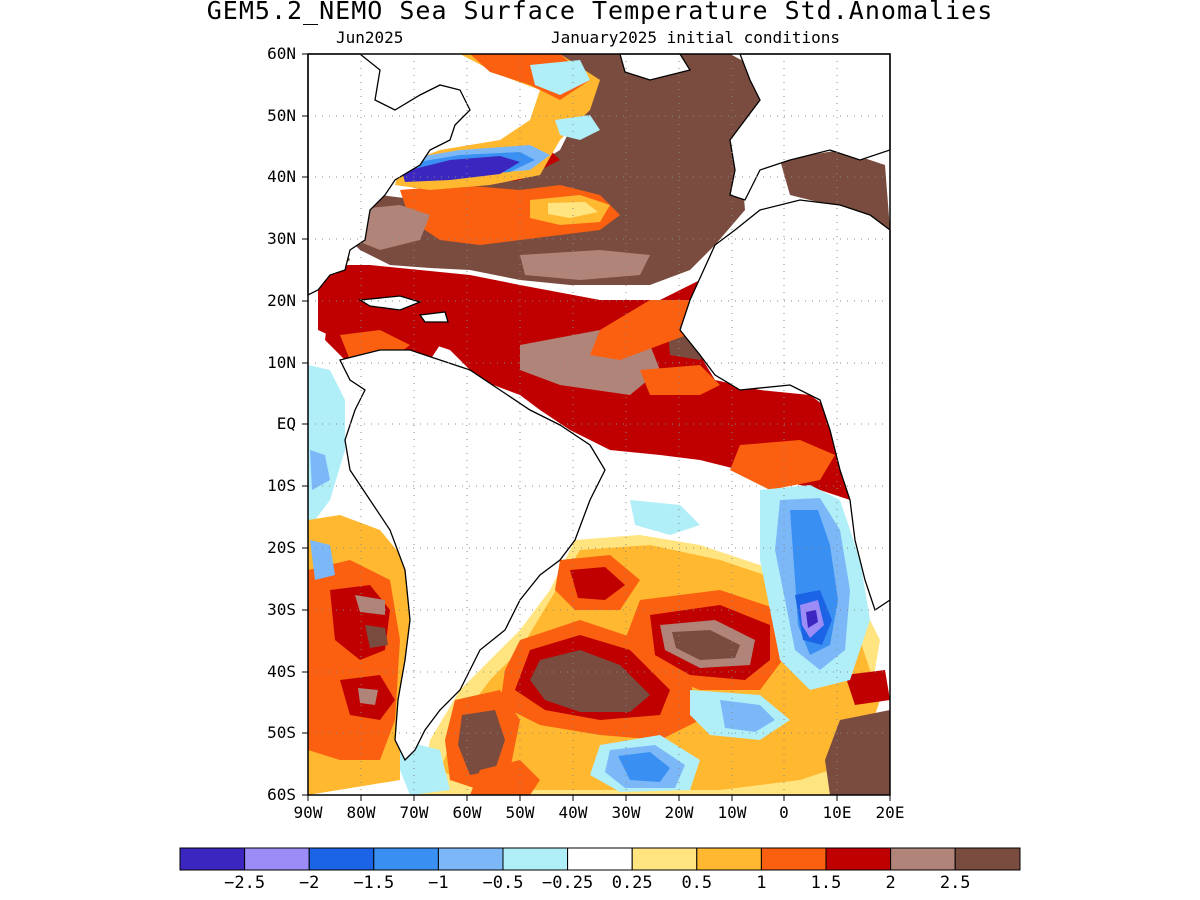  What do you see at coordinates (281, 485) in the screenshot?
I see `lat-label: 10S` at bounding box center [281, 485].